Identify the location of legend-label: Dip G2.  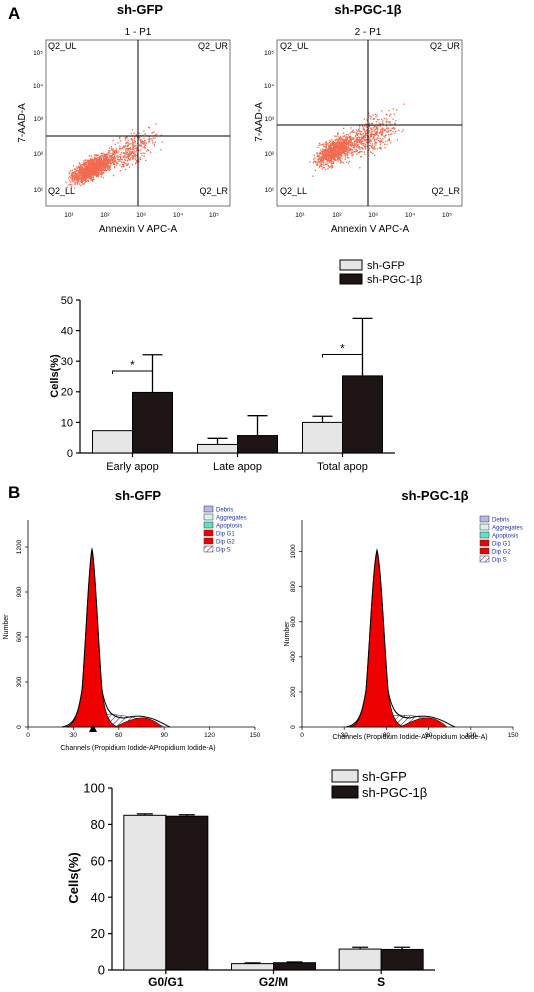
(225, 543).